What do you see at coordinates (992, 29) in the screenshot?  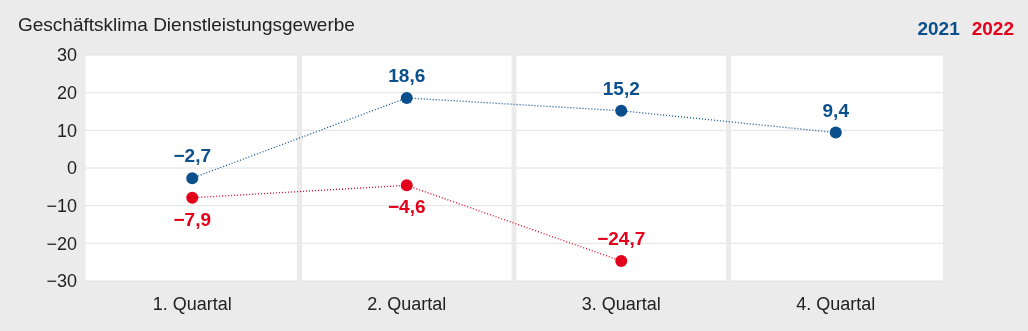 I see `text: 2022` at bounding box center [992, 29].